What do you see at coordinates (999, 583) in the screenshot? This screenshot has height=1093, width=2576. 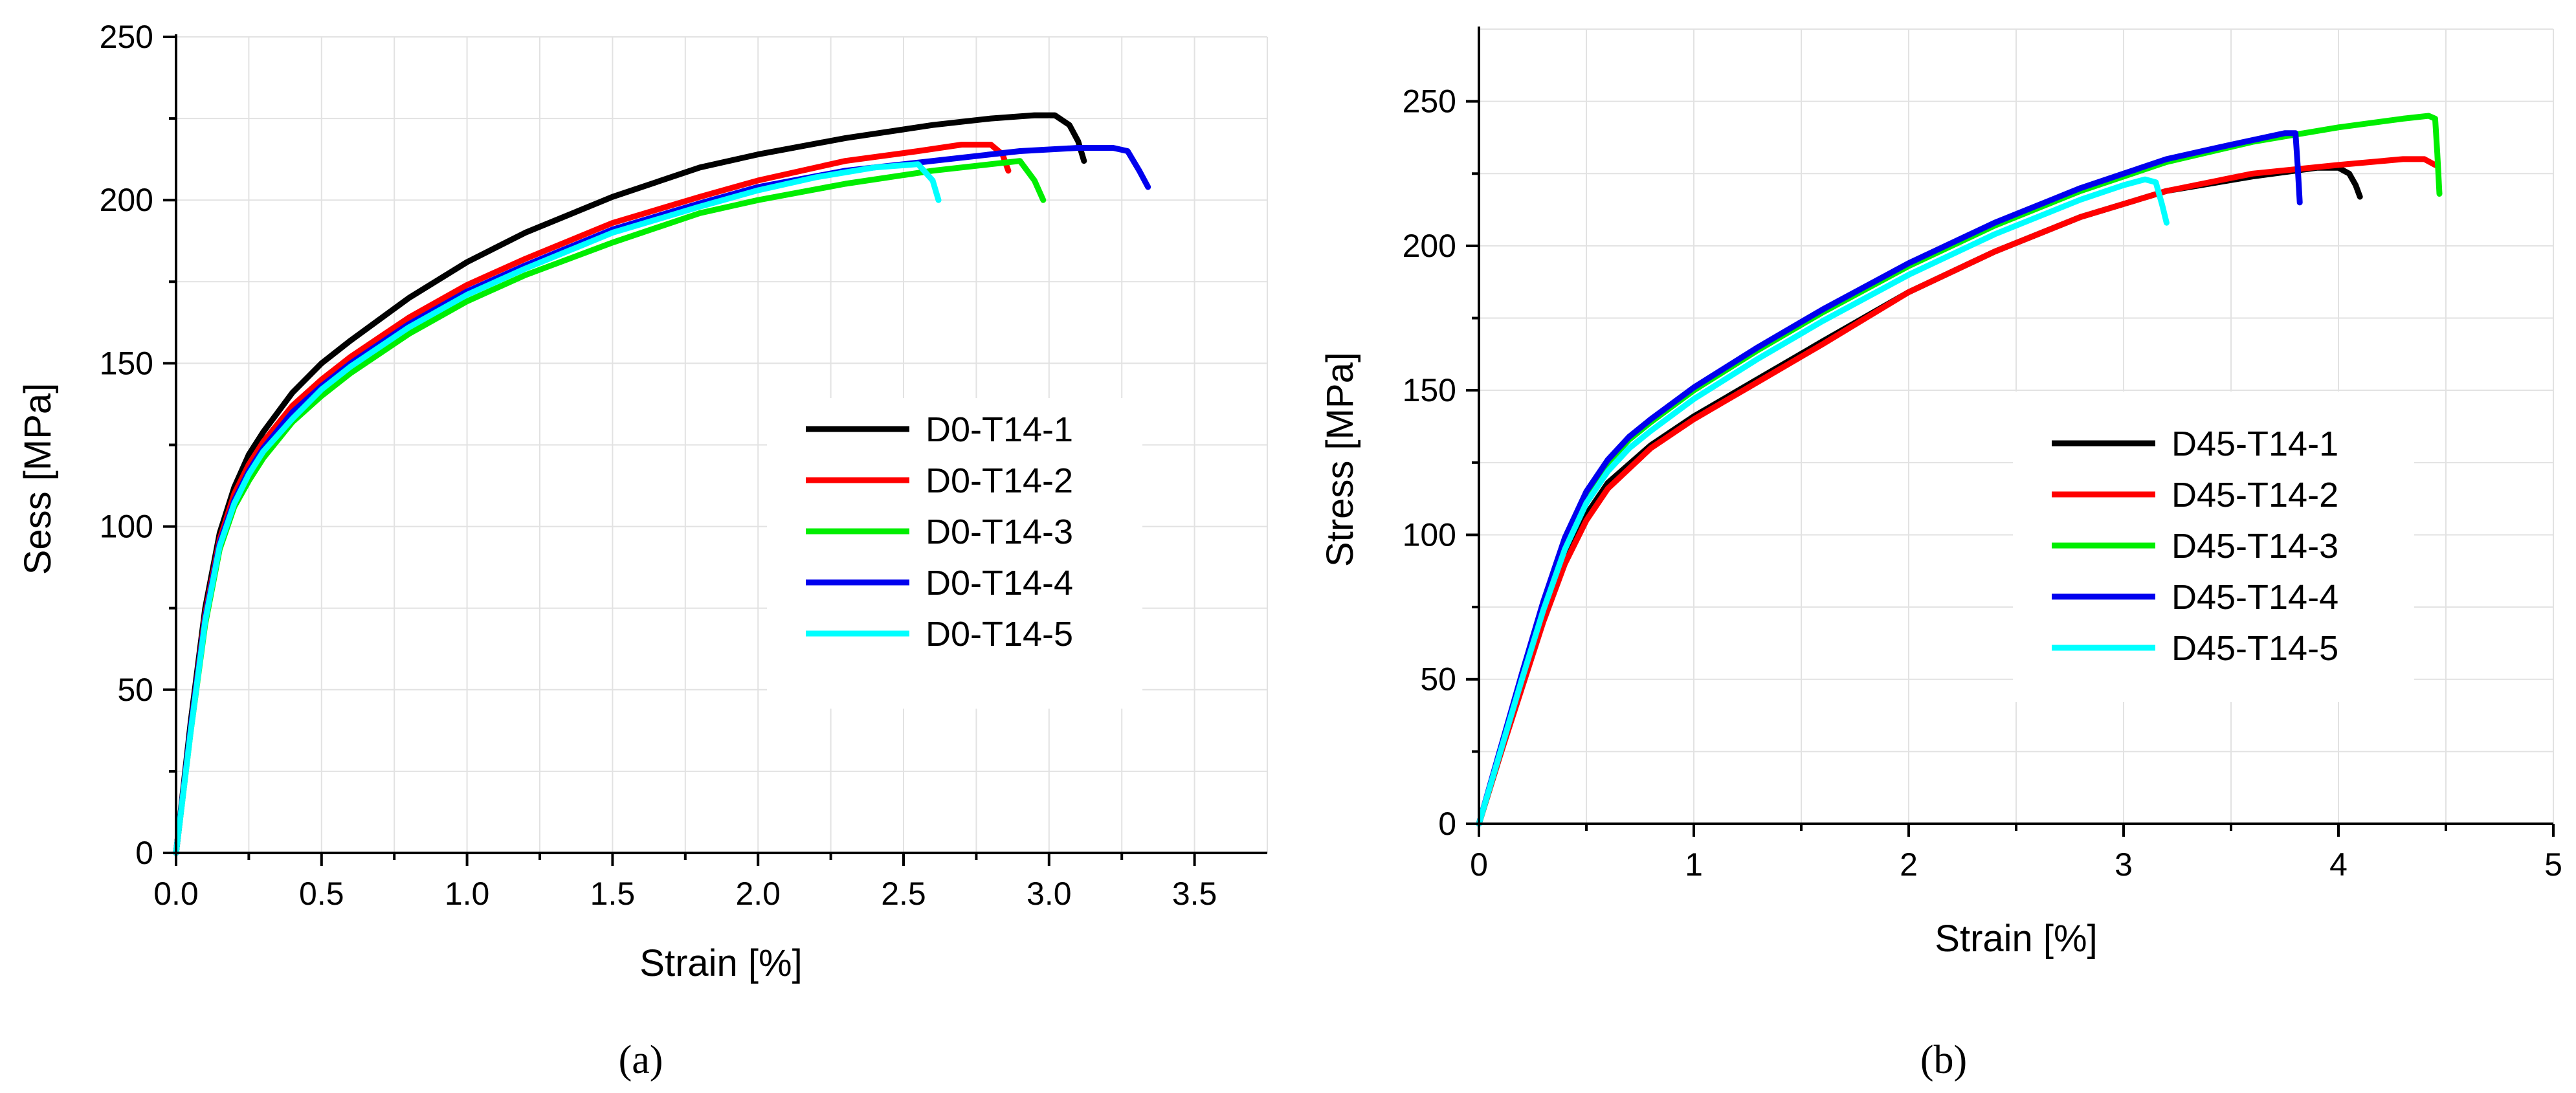 I see `chart-a-legend-label-4: D0-T14-4` at bounding box center [999, 583].